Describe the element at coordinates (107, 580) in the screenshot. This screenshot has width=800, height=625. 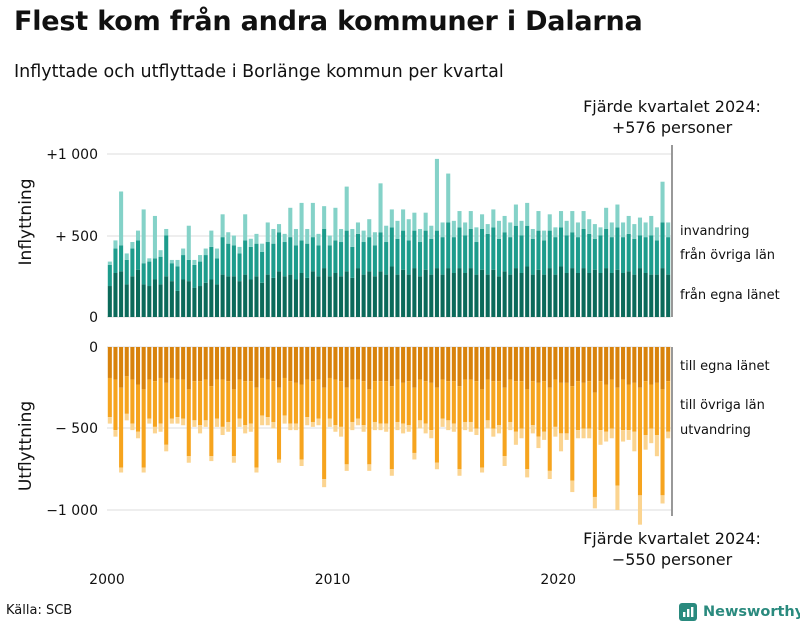
I see `x-tick-label: 2000` at that location.